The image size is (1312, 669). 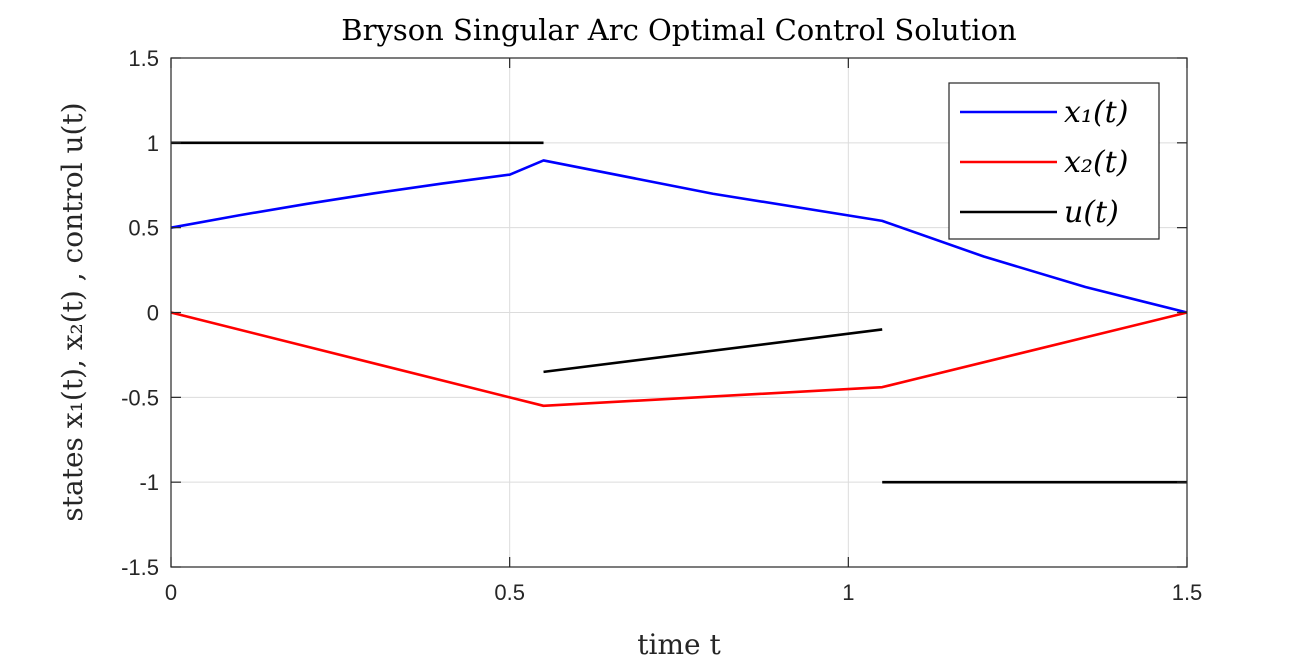 I want to click on x-tick-label: 0, so click(x=171, y=592).